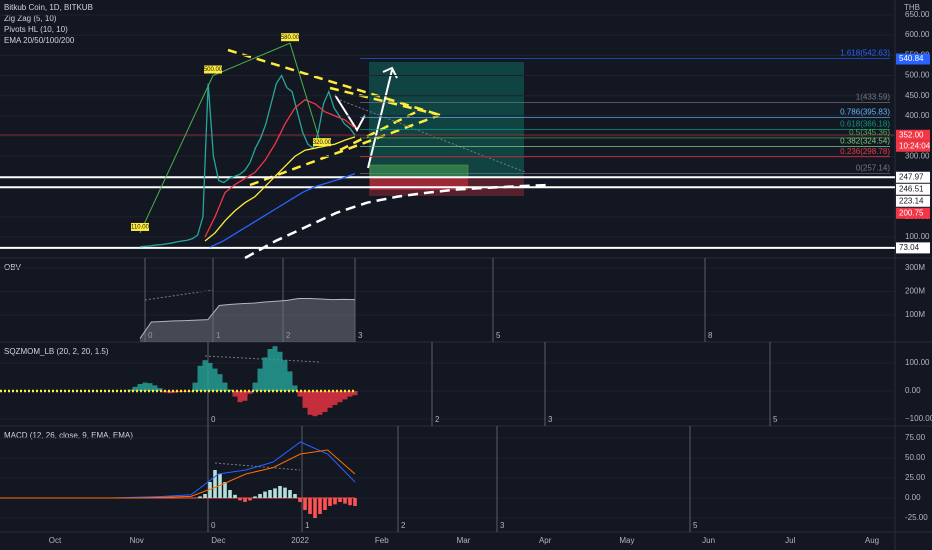 This screenshot has width=932, height=550. I want to click on y-tick-label: -25.00, so click(916, 517).